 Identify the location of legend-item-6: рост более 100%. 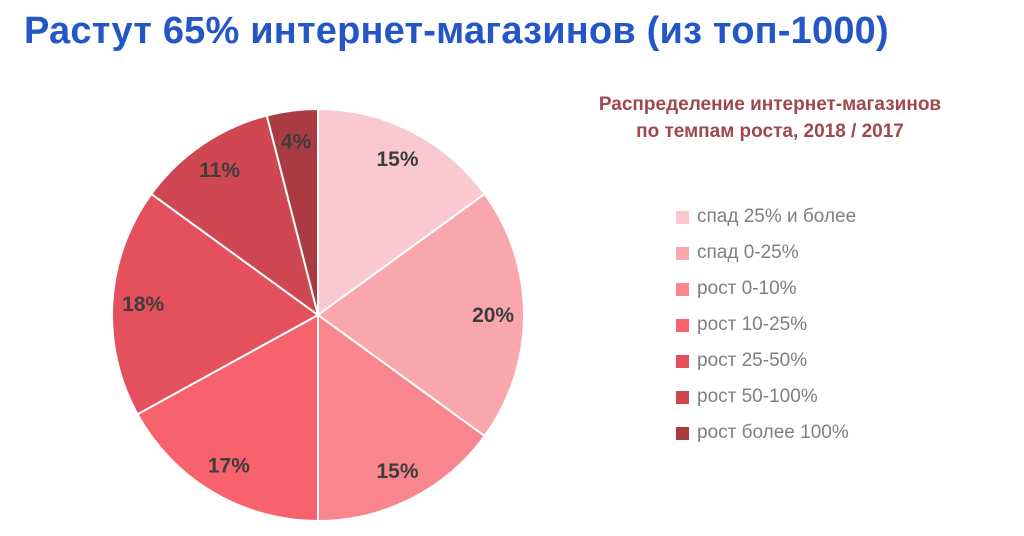
(766, 433).